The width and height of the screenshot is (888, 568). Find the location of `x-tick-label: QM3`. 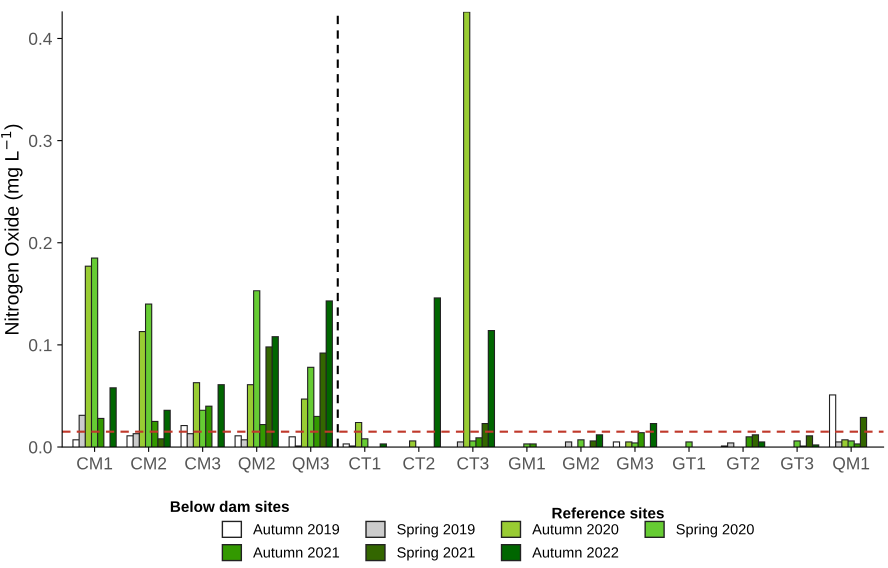

x-tick-label: QM3 is located at coordinates (310, 465).